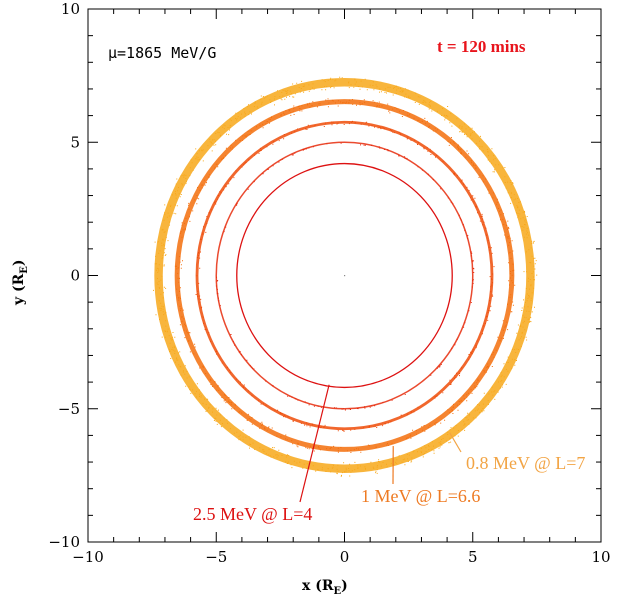 This screenshot has height=599, width=617. What do you see at coordinates (162, 53) in the screenshot?
I see `mu-label: μ=1865 MeV/G` at bounding box center [162, 53].